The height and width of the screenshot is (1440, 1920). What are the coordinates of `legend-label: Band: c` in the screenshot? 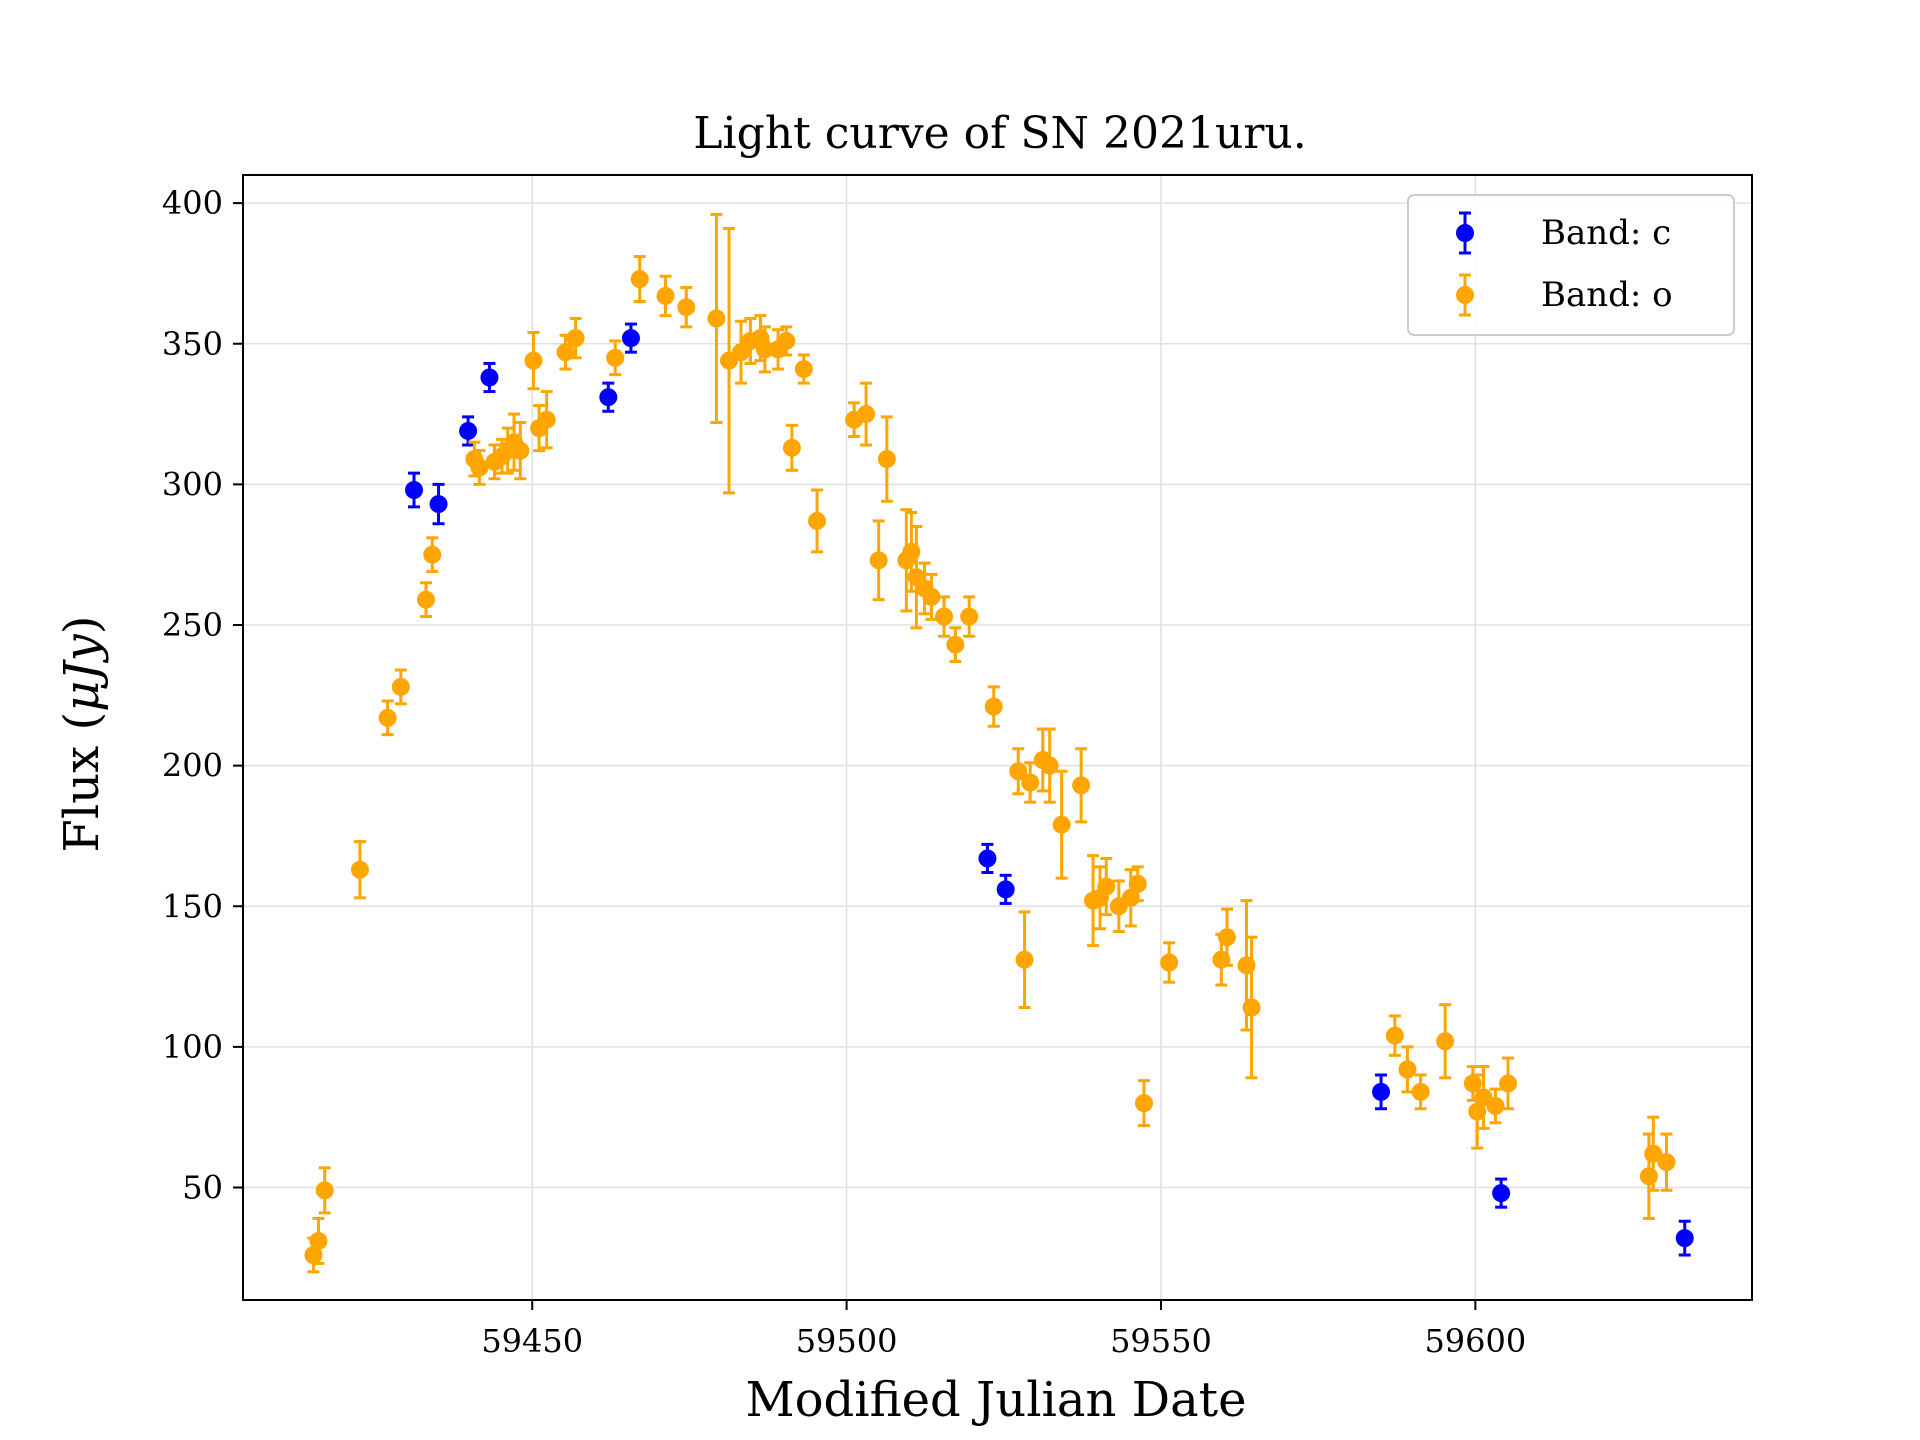 It's located at (1606, 233).